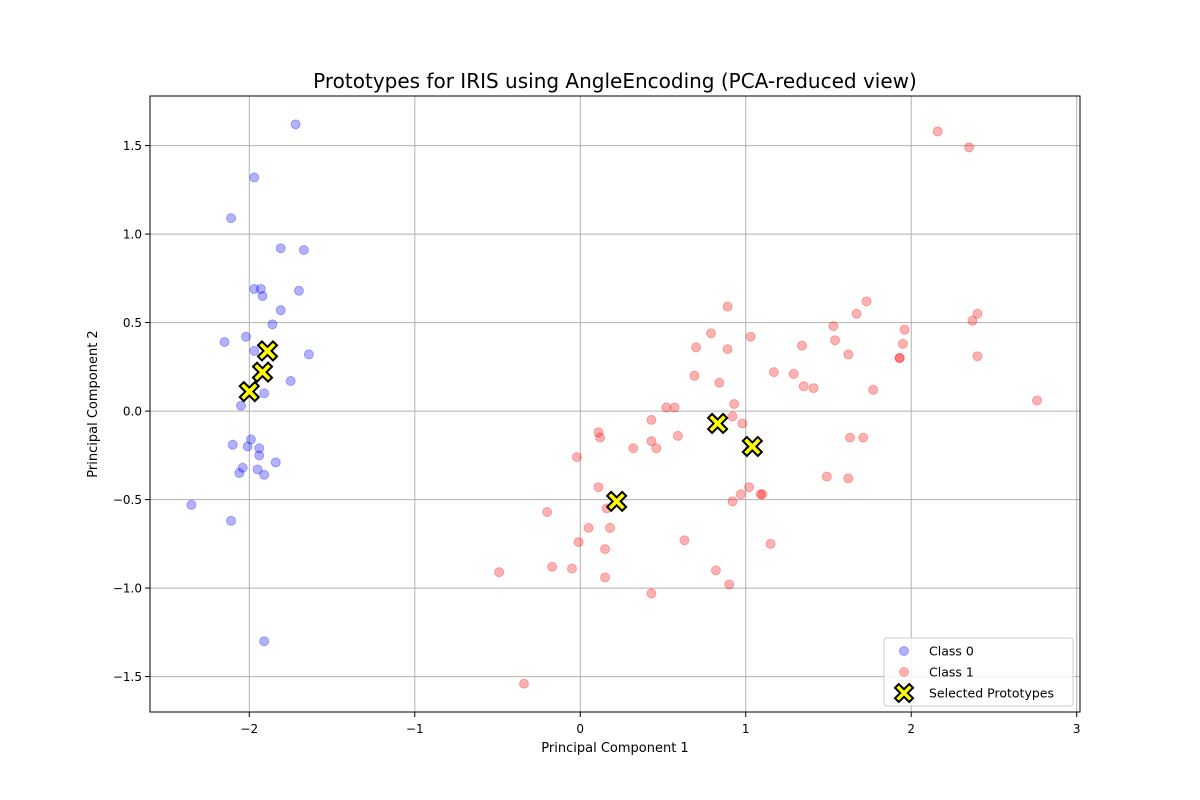 Image resolution: width=1200 pixels, height=800 pixels. What do you see at coordinates (127, 589) in the screenshot?
I see `y-tick-label: −1.0` at bounding box center [127, 589].